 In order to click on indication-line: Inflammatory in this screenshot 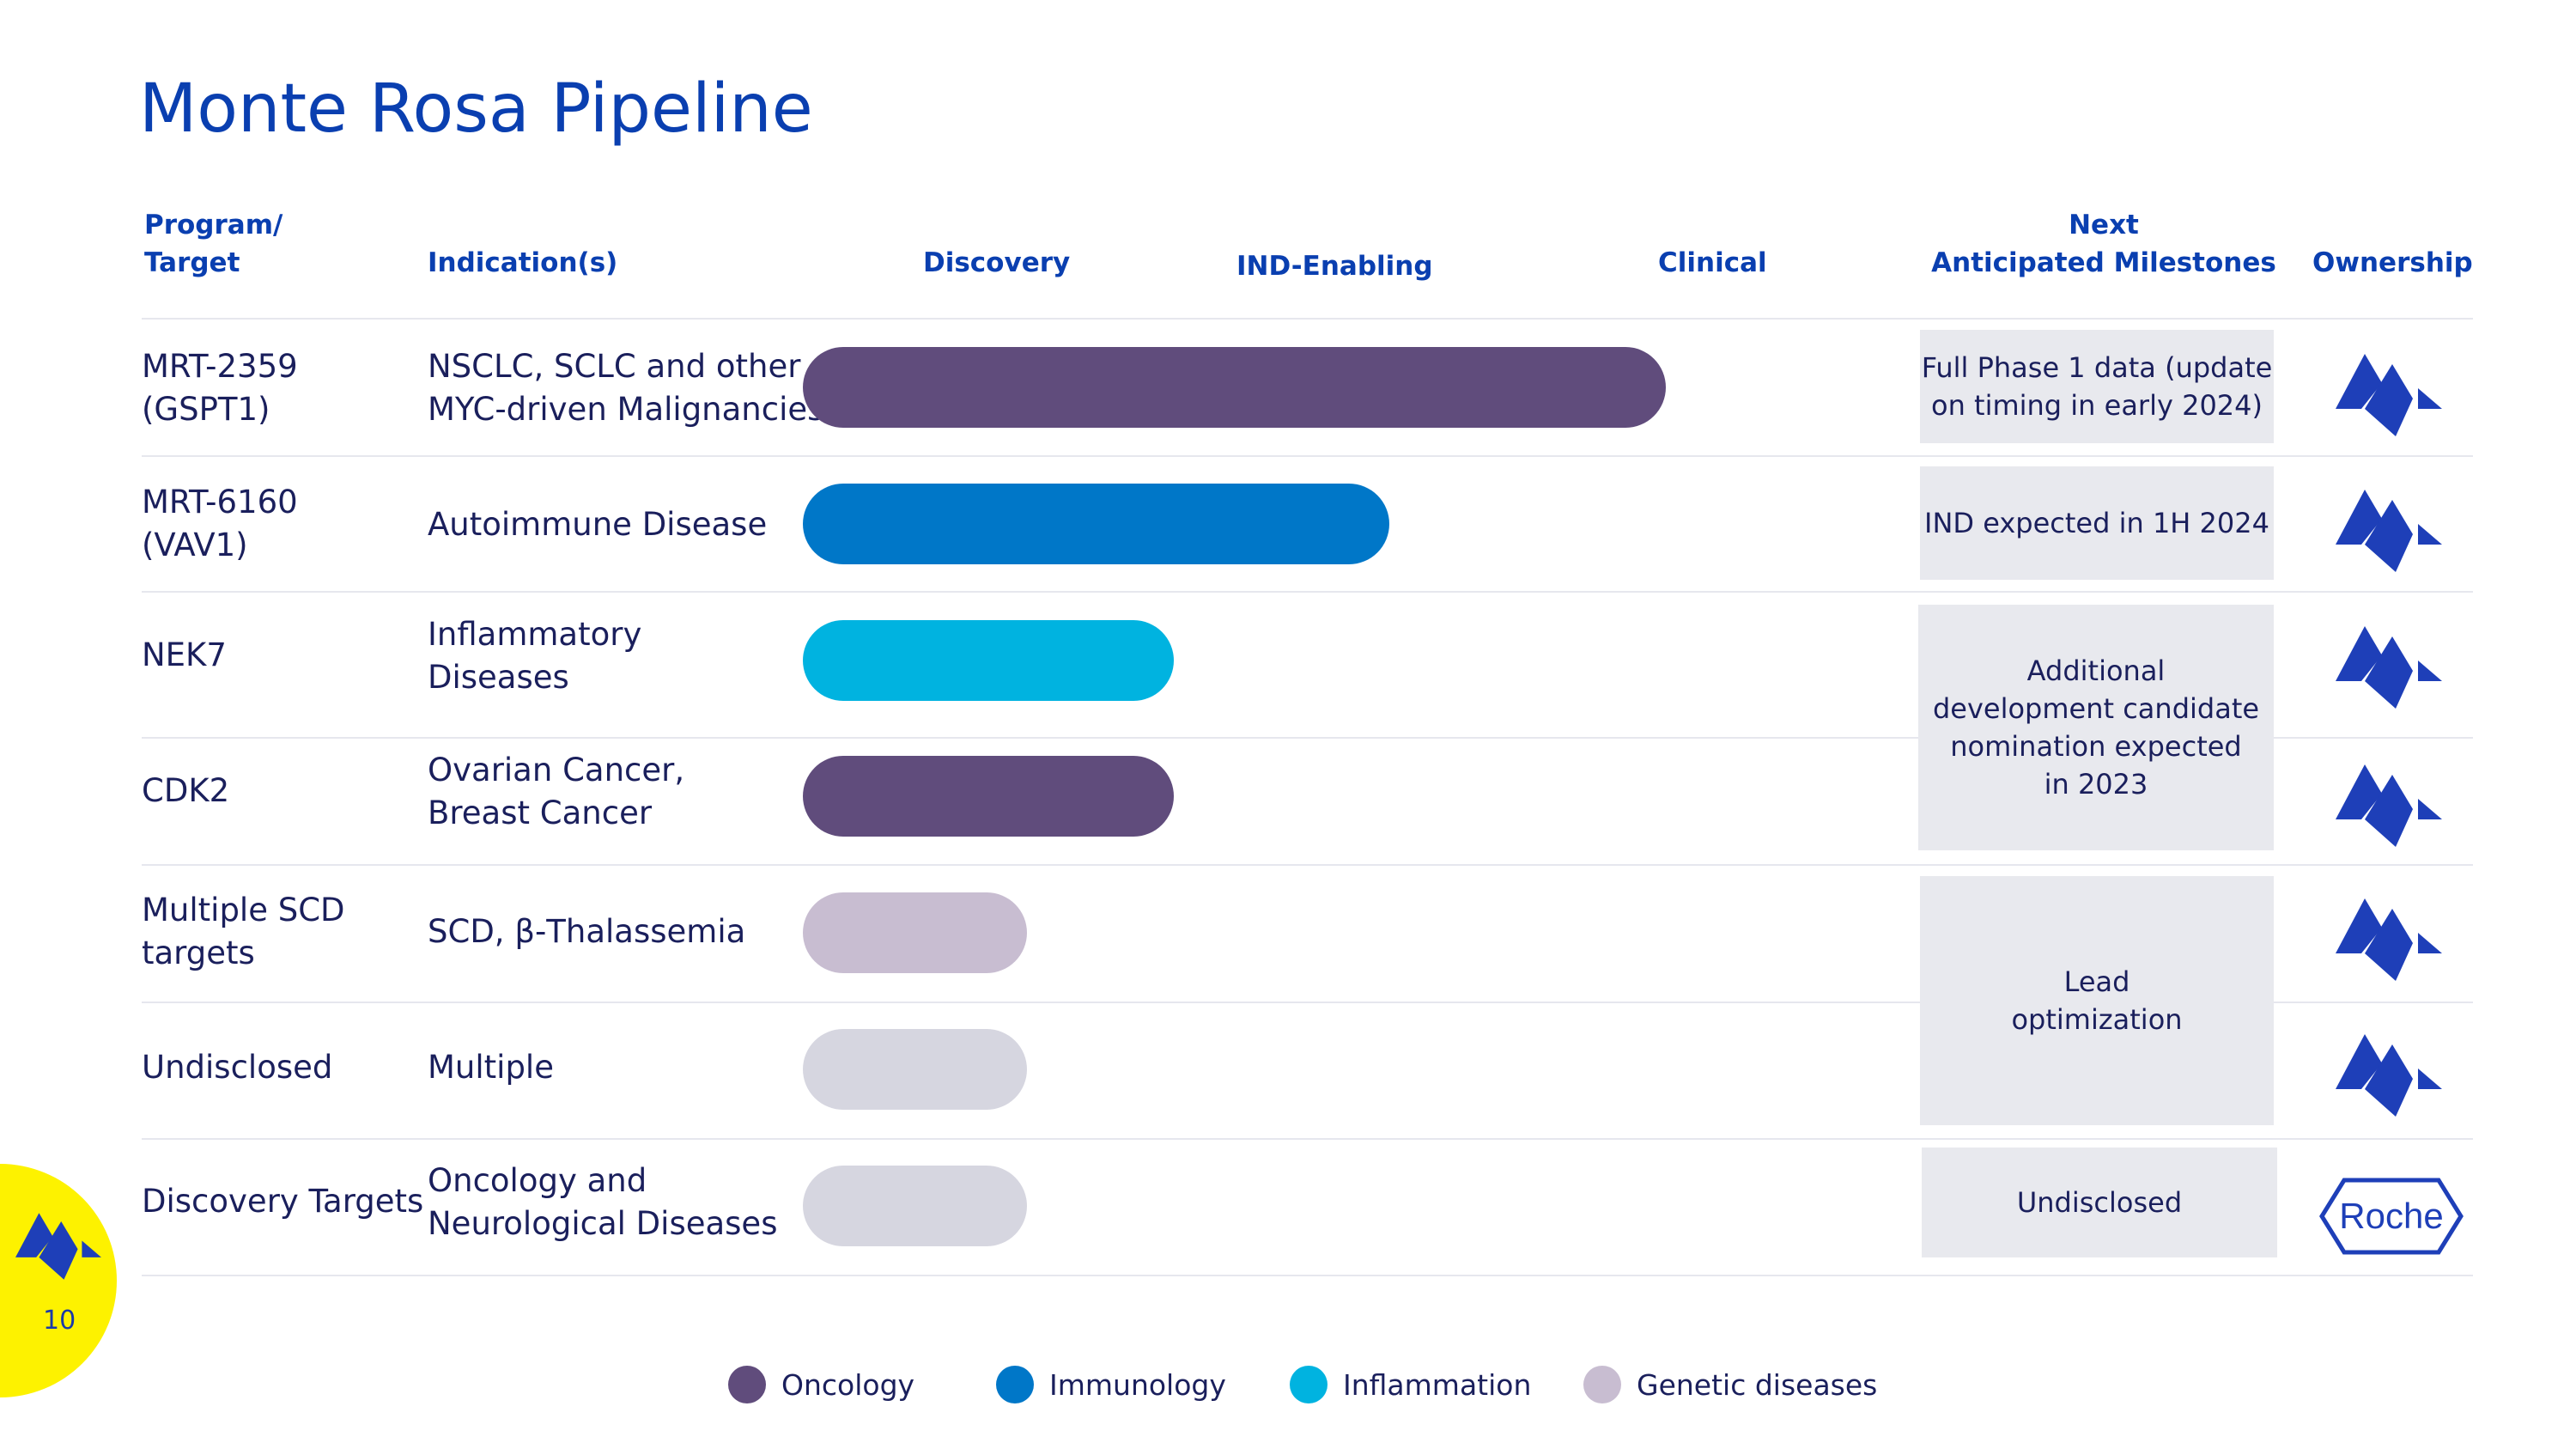, I will do `click(535, 634)`.